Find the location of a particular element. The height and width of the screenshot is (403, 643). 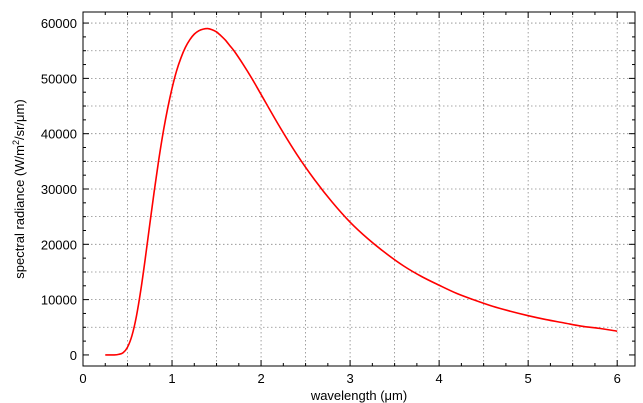

y-tick-label: 60000 is located at coordinates (59, 23).